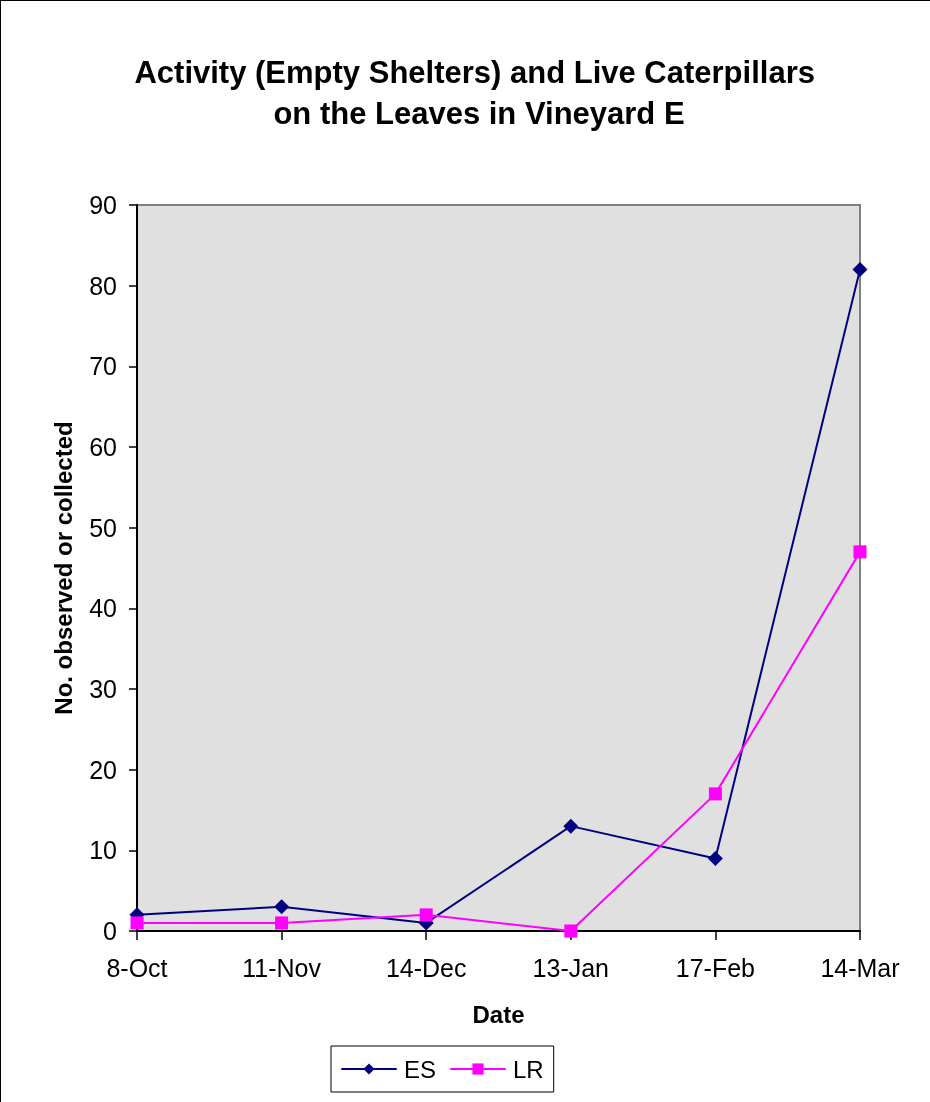 This screenshot has width=930, height=1102. What do you see at coordinates (103, 608) in the screenshot?
I see `y-tick-label: 40` at bounding box center [103, 608].